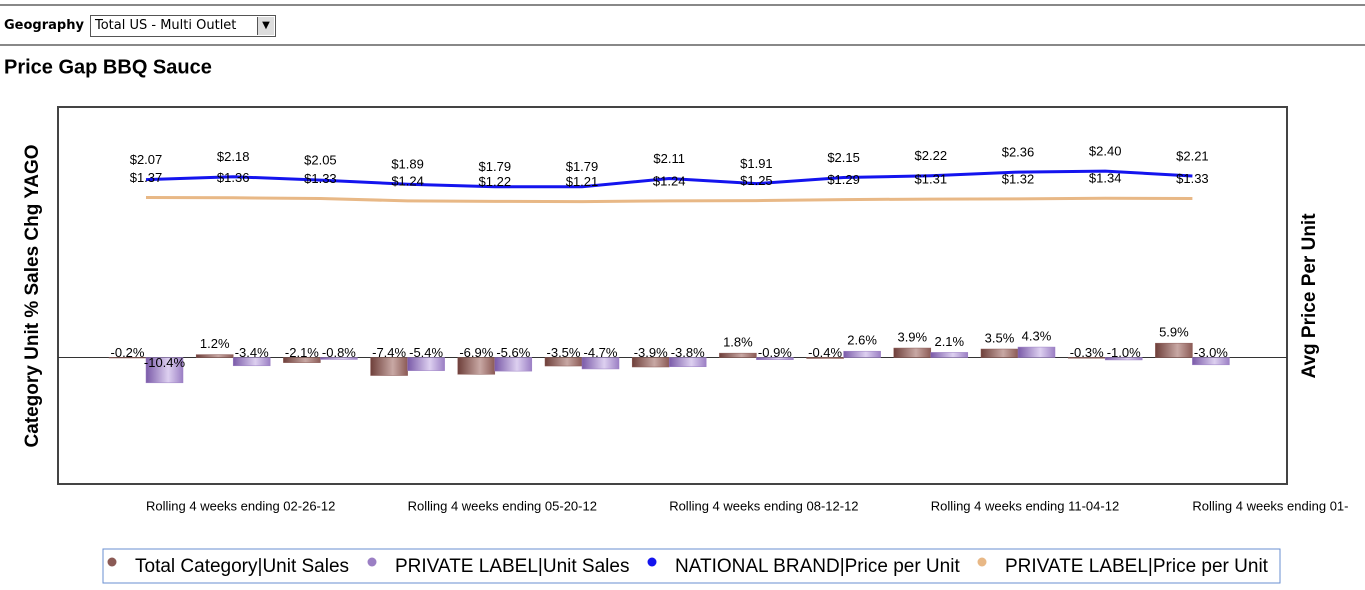 The image size is (1365, 590). What do you see at coordinates (1018, 152) in the screenshot?
I see `data-label: $2.36` at bounding box center [1018, 152].